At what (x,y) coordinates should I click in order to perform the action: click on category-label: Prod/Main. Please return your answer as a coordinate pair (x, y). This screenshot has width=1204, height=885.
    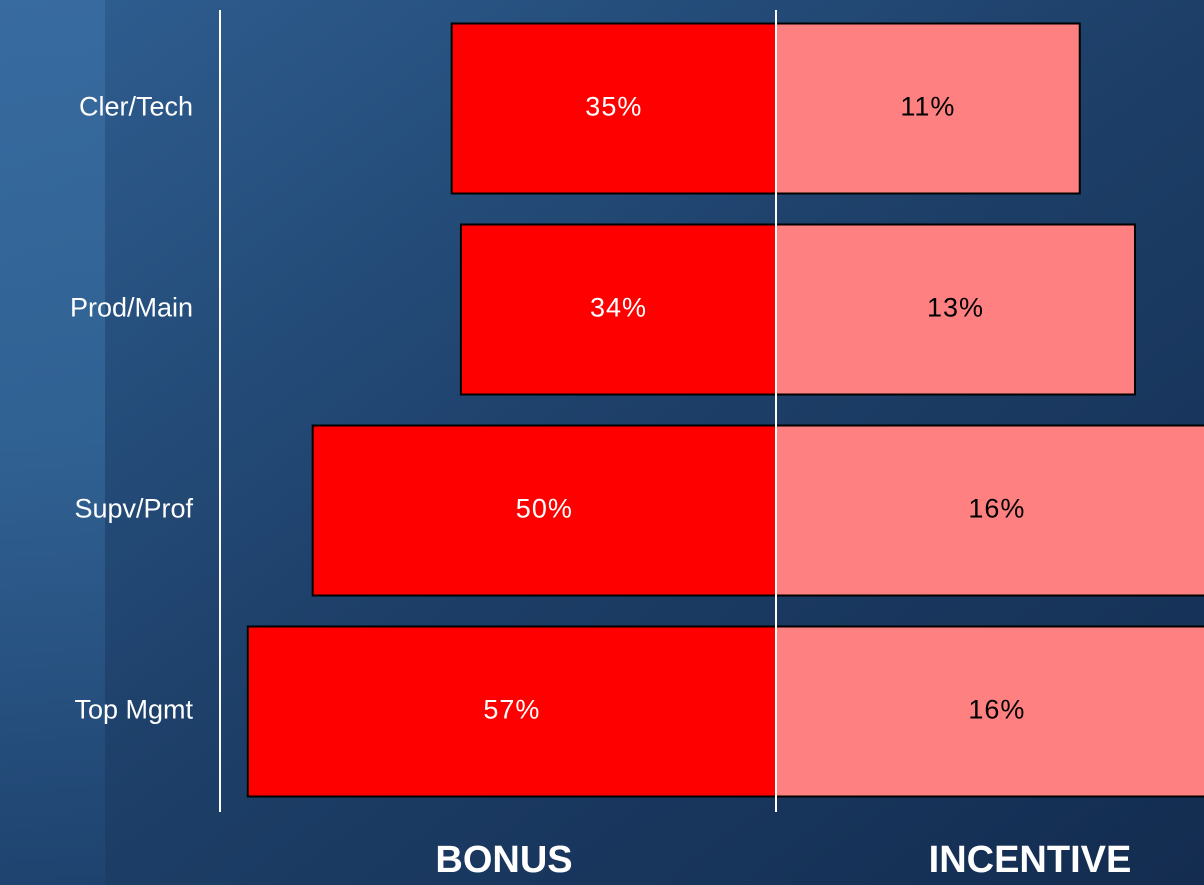
    Looking at the image, I should click on (131, 308).